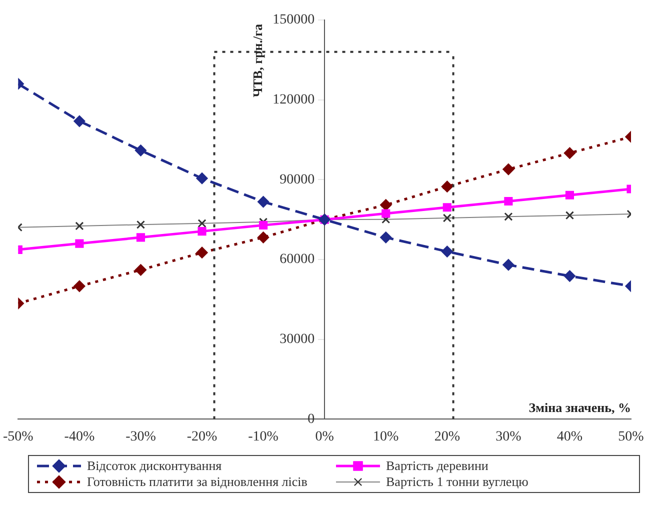 The image size is (647, 510). What do you see at coordinates (197, 482) in the screenshot?
I see `legend-label: Готовність платити за відновлення лісів` at bounding box center [197, 482].